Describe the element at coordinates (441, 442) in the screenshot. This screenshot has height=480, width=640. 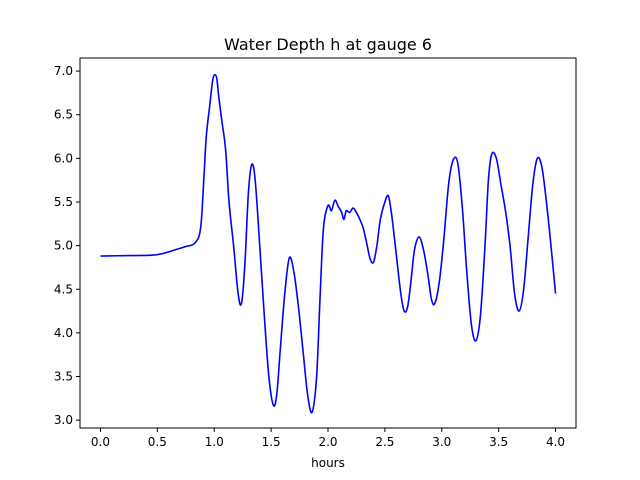
I see `x-tick-label: 3.0` at that location.